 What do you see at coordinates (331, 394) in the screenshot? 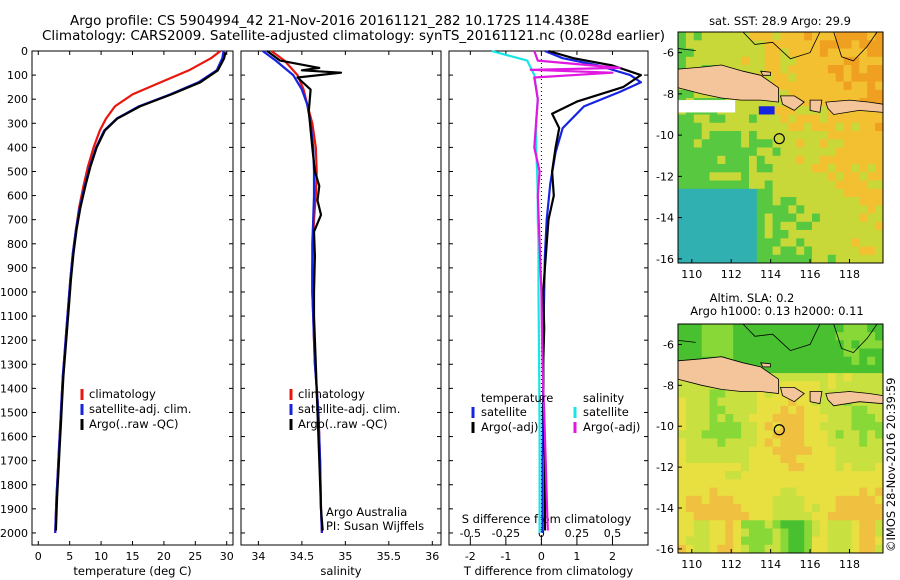
I see `legend-label: climatology` at bounding box center [331, 394].